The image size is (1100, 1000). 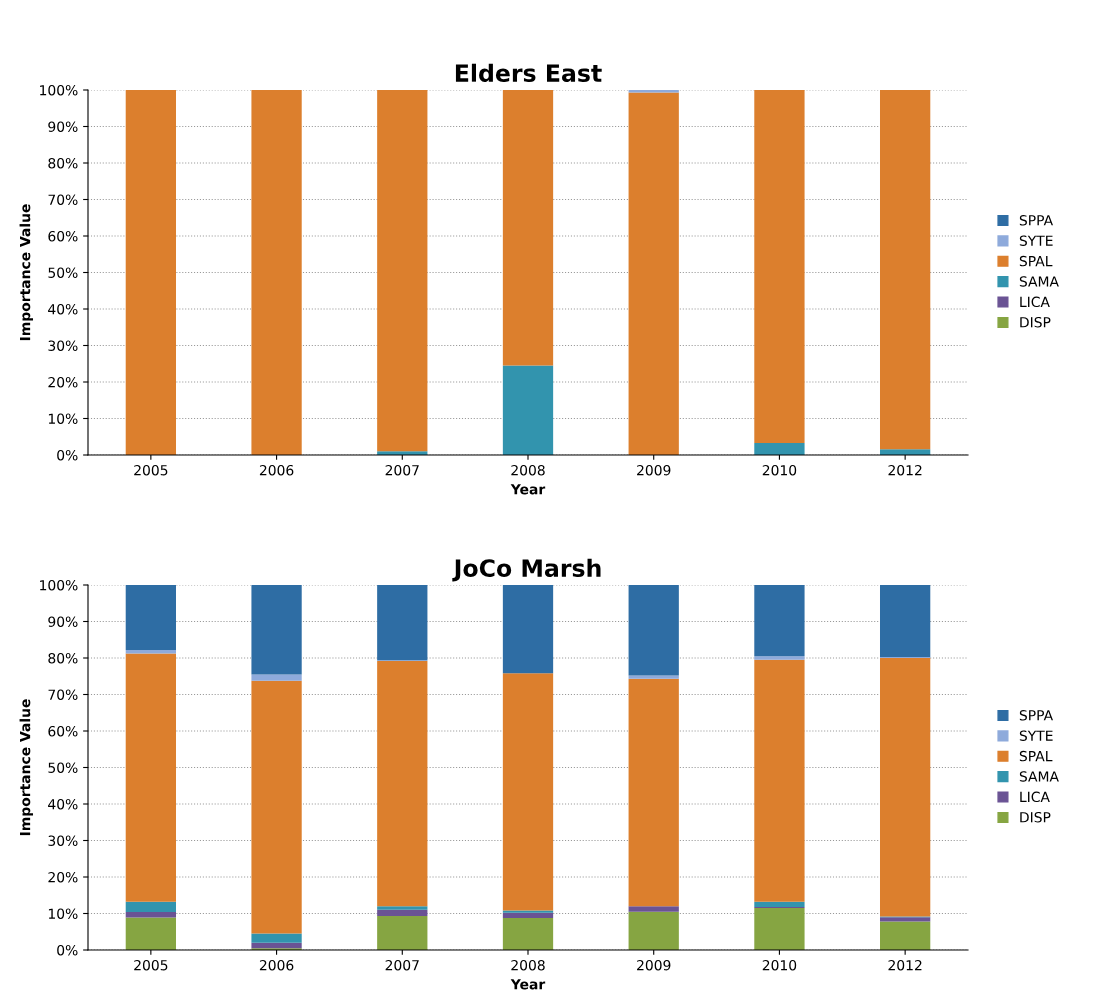 What do you see at coordinates (528, 72) in the screenshot?
I see `chart-title: Elders East` at bounding box center [528, 72].